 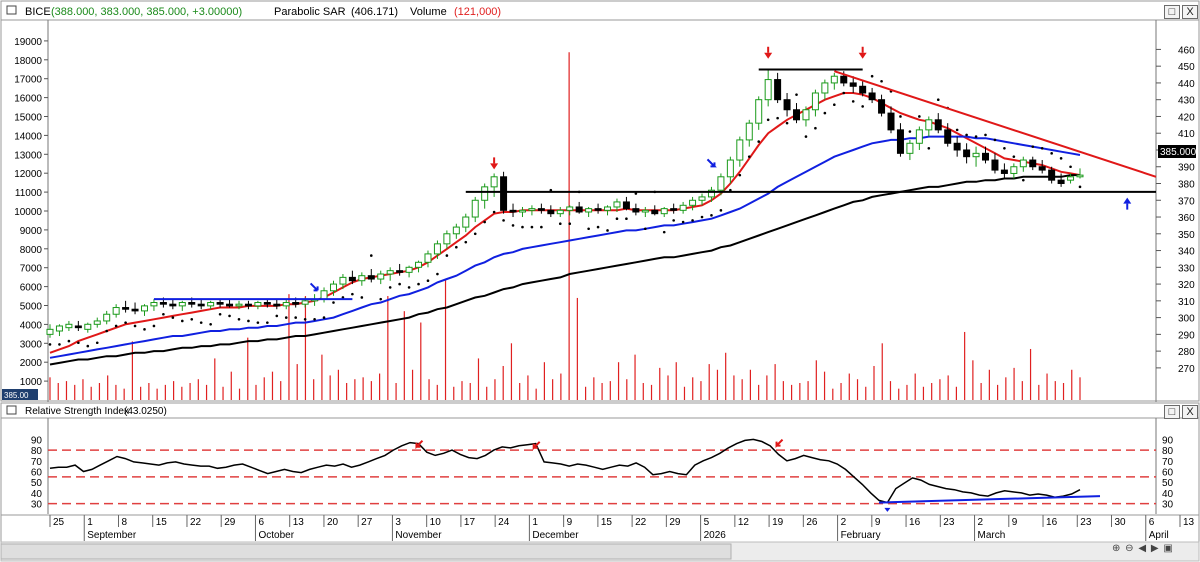 What do you see at coordinates (1172, 12) in the screenshot?
I see `maximize-button: □` at bounding box center [1172, 12].